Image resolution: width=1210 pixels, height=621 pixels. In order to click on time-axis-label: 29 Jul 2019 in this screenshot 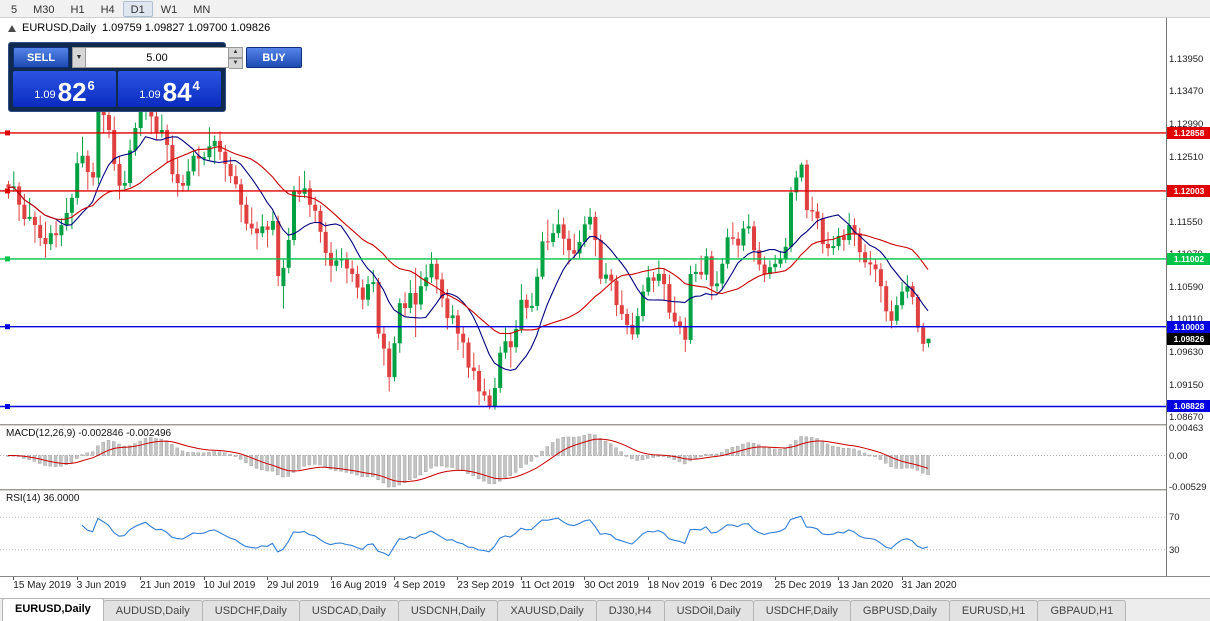, I will do `click(293, 585)`.